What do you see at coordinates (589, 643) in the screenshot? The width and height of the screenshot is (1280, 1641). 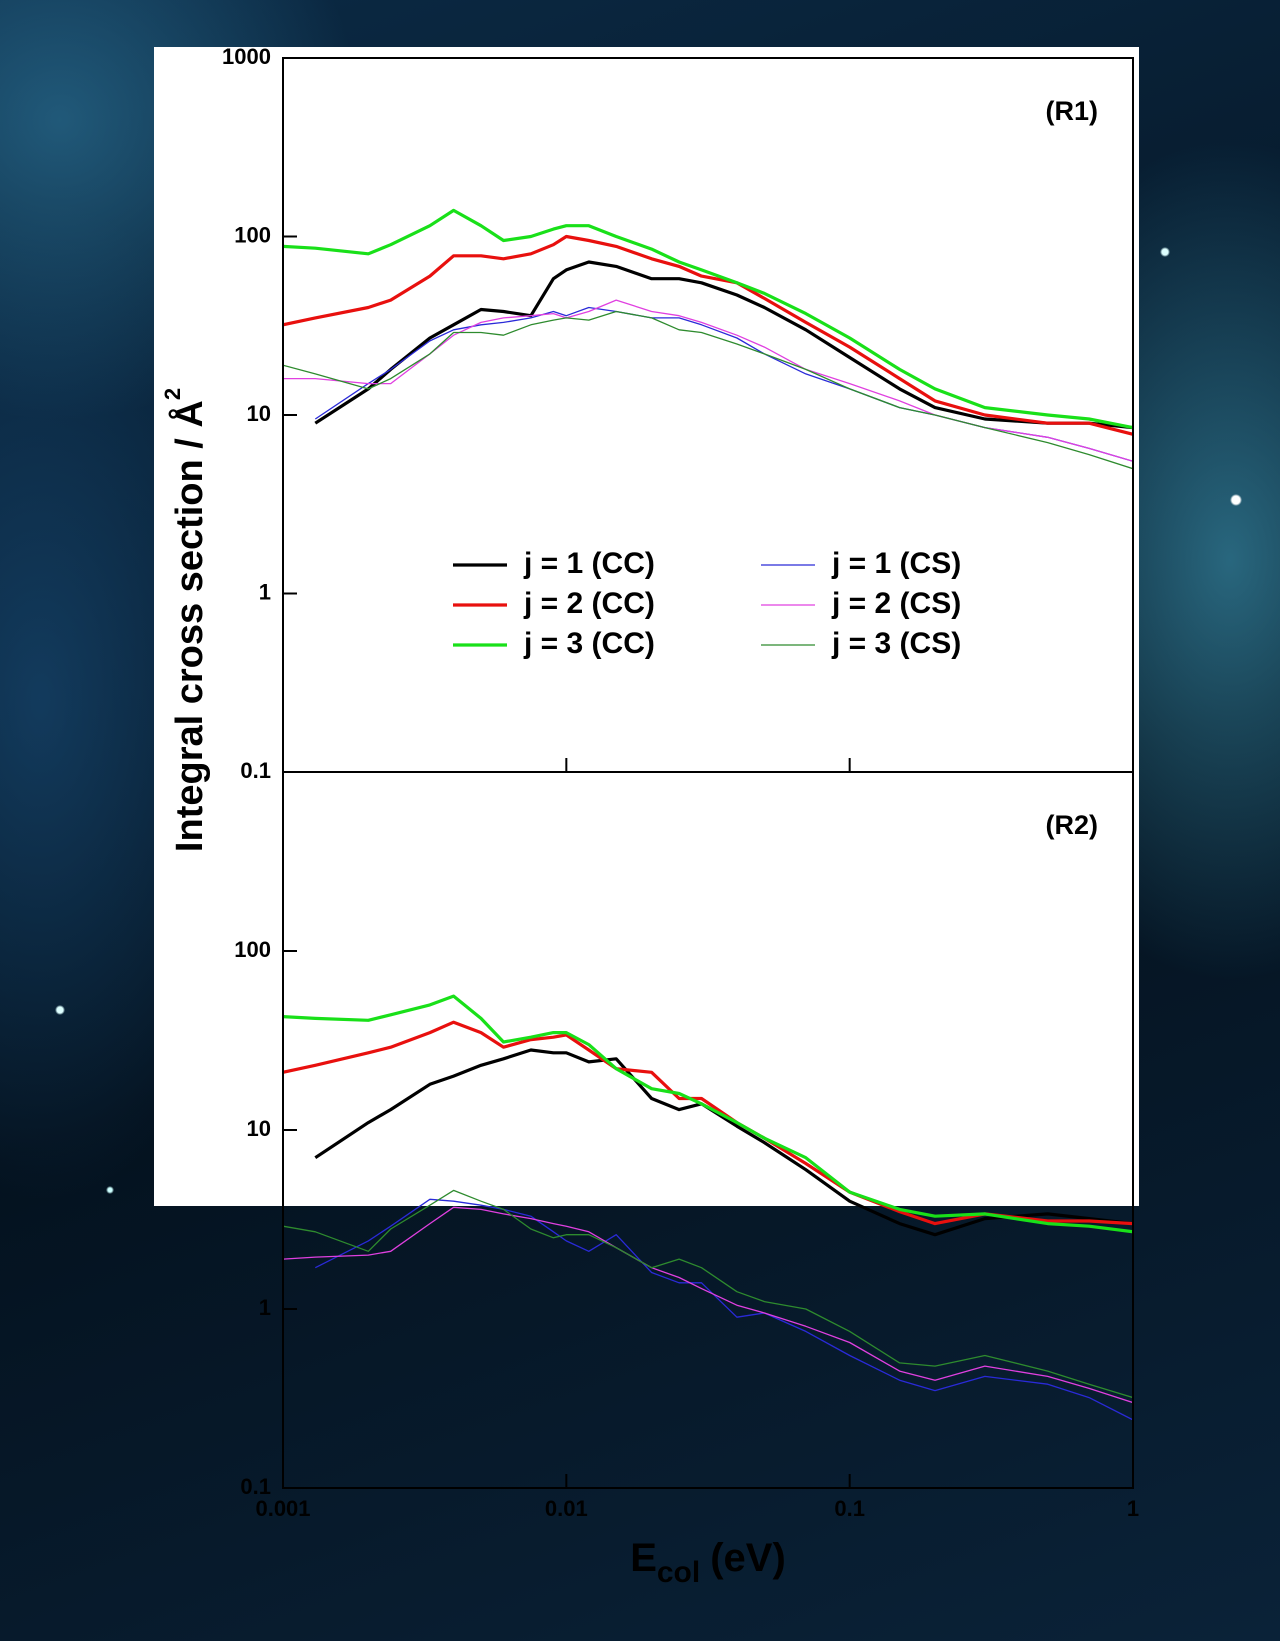 I see `legend-label: j = 3 (CC)` at bounding box center [589, 643].